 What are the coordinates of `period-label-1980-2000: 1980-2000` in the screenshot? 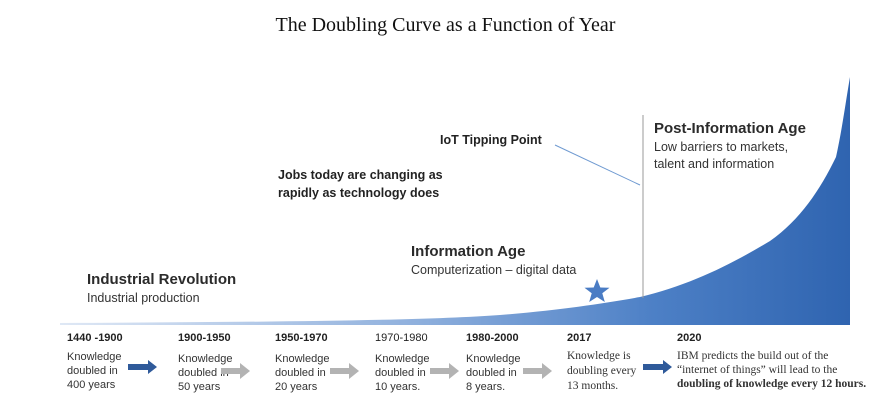 It's located at (492, 338).